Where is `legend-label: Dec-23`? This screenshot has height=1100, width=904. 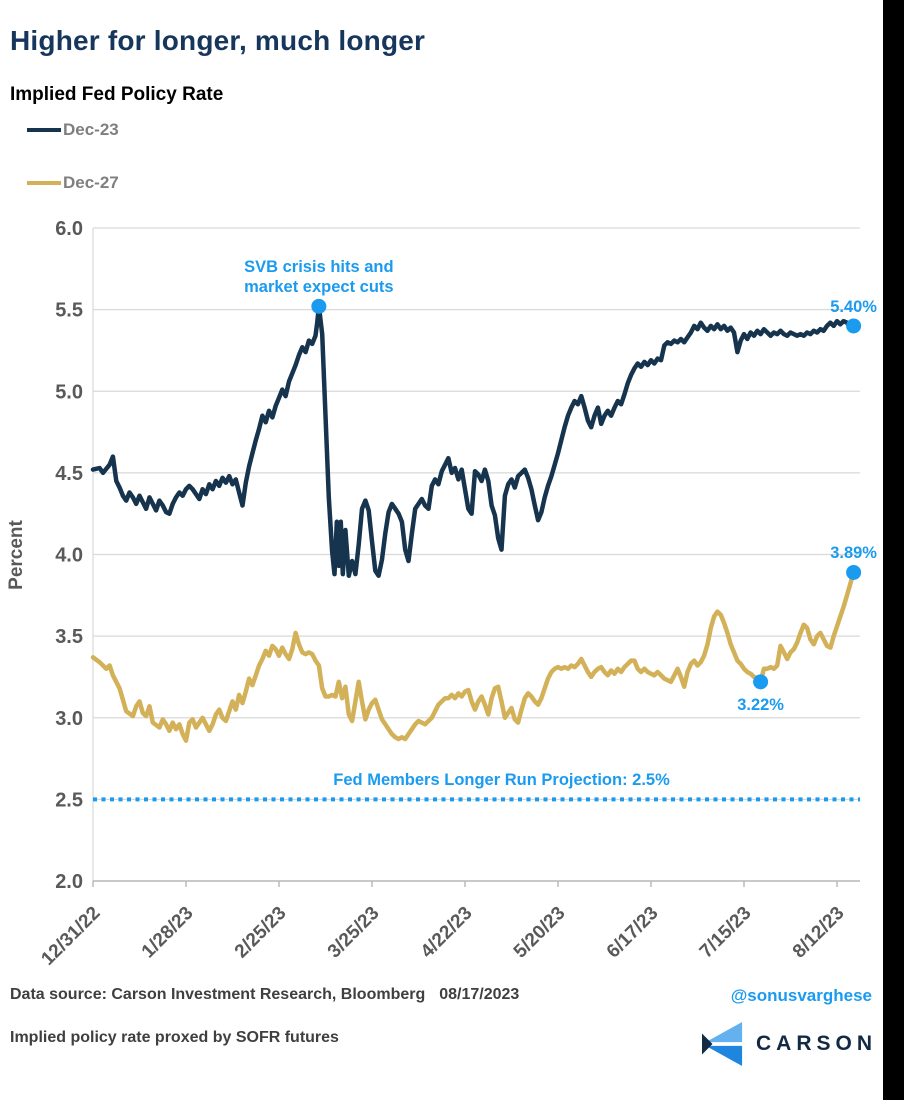 legend-label: Dec-23 is located at coordinates (91, 129).